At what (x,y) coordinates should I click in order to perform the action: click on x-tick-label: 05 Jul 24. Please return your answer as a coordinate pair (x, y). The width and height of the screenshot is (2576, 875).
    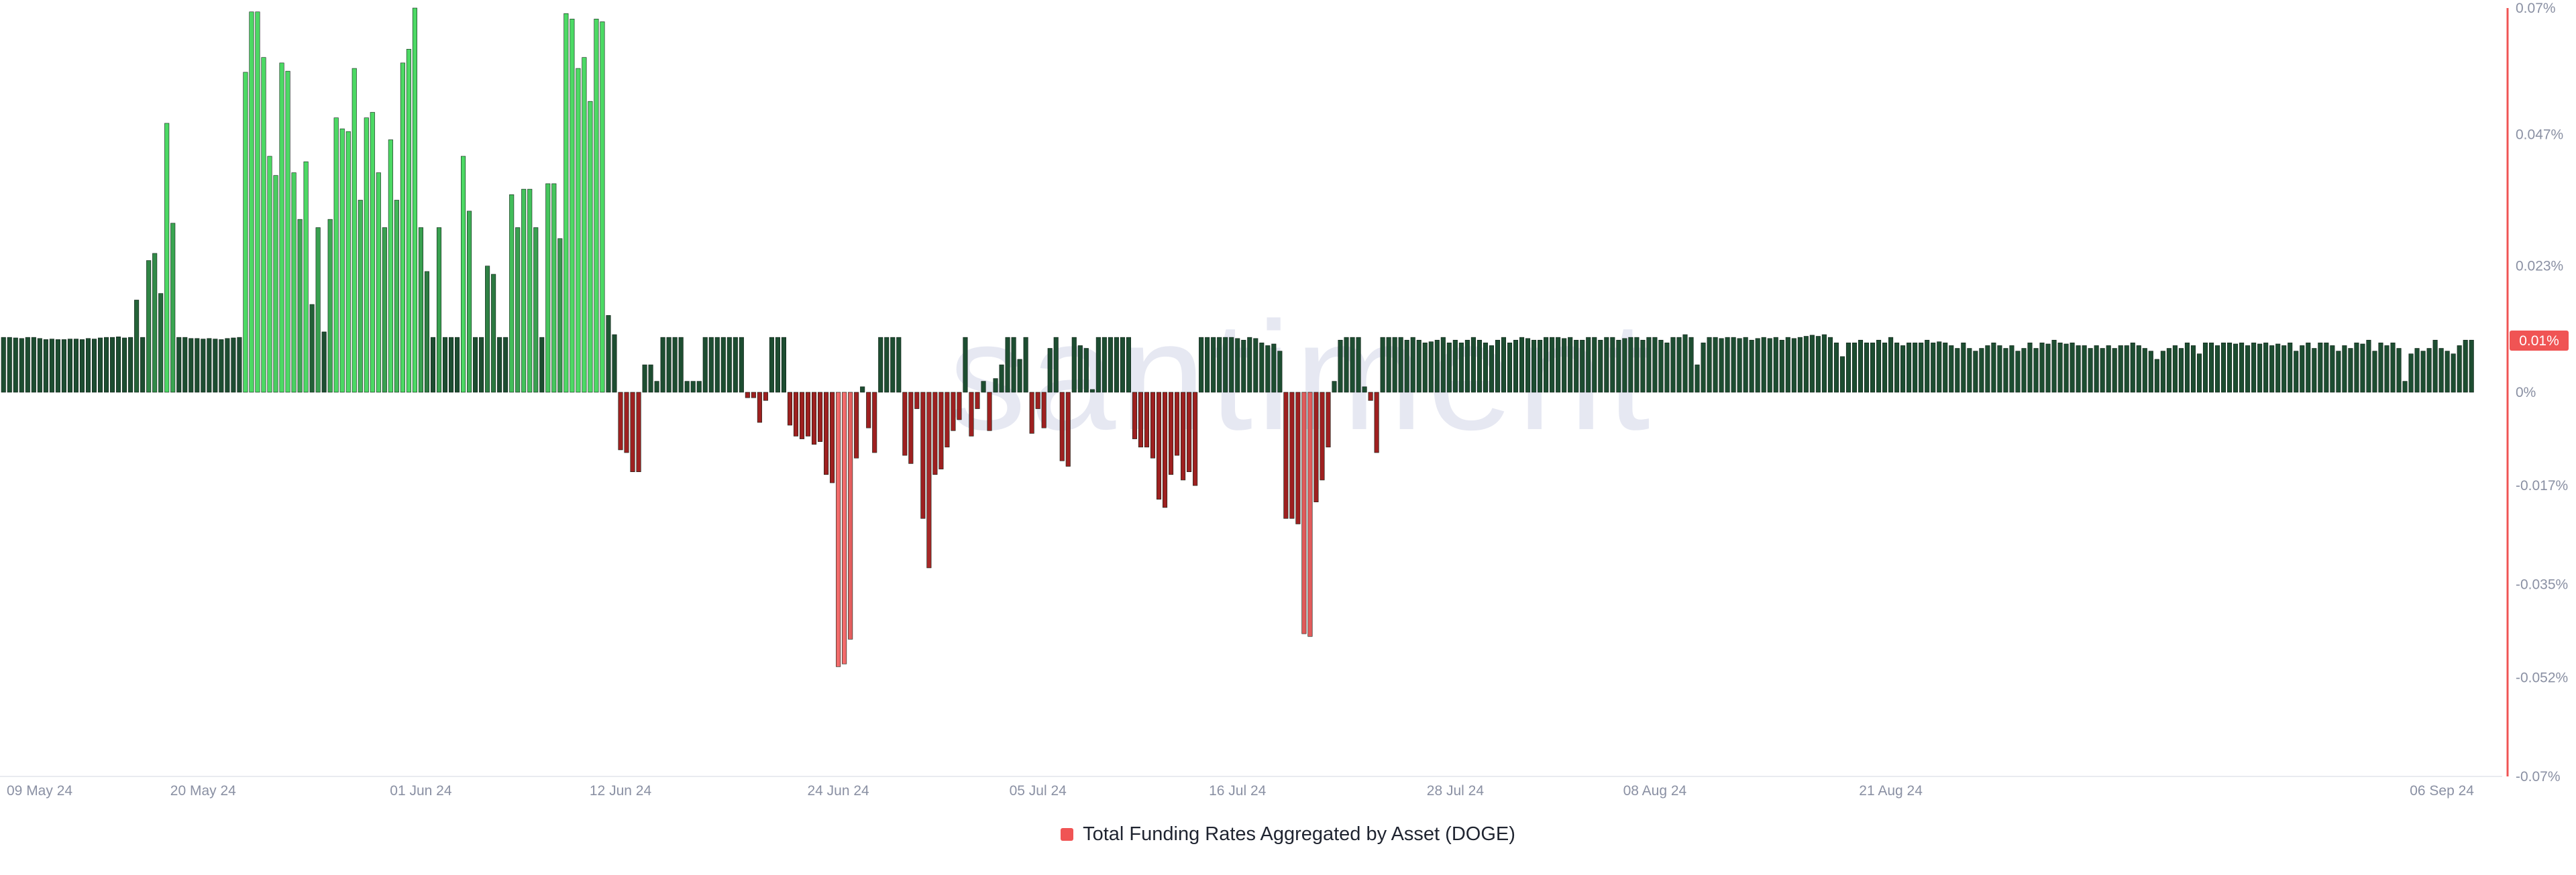
    Looking at the image, I should click on (1038, 791).